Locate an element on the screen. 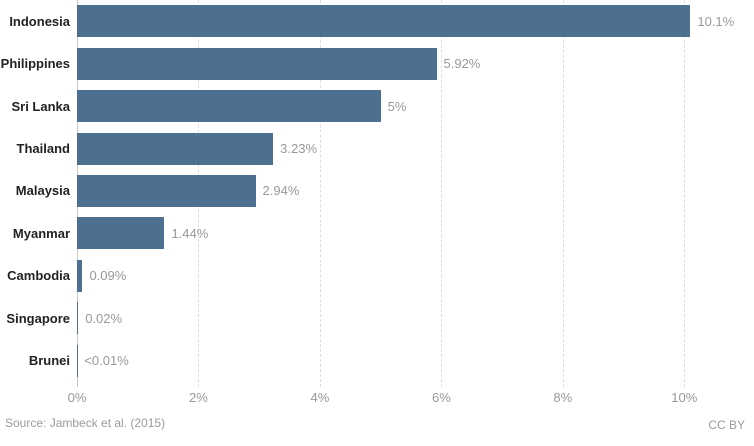  x-tick-label: 4% is located at coordinates (320, 397).